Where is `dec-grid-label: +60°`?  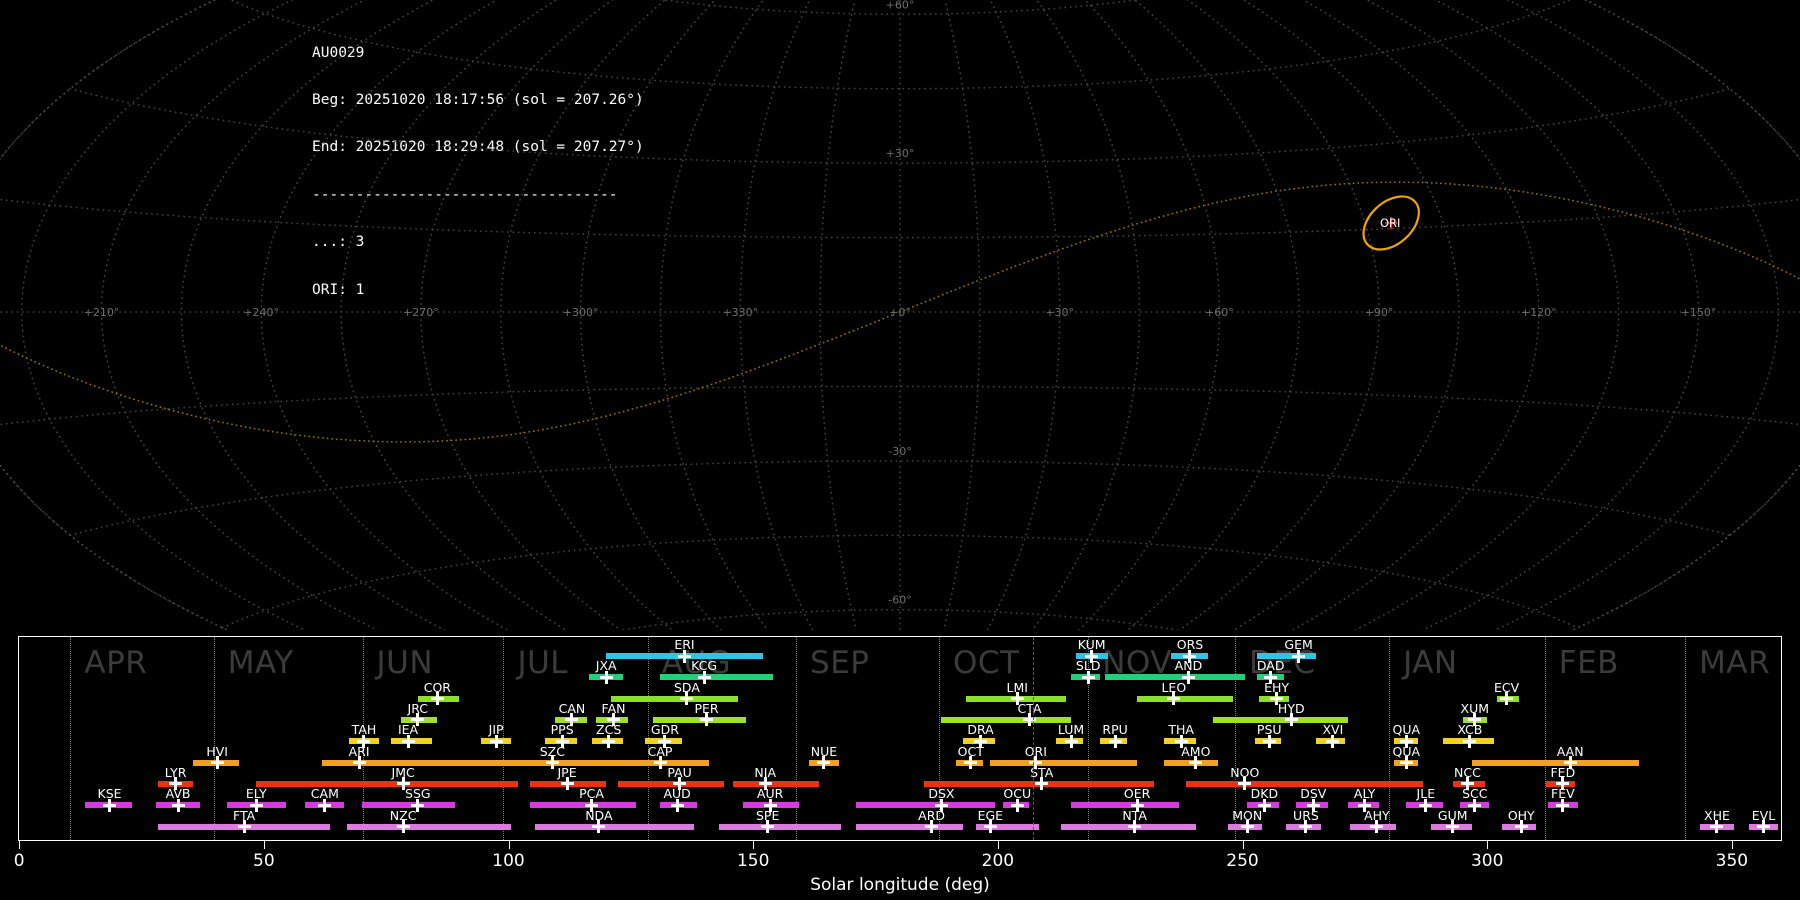
dec-grid-label: +60° is located at coordinates (900, 5).